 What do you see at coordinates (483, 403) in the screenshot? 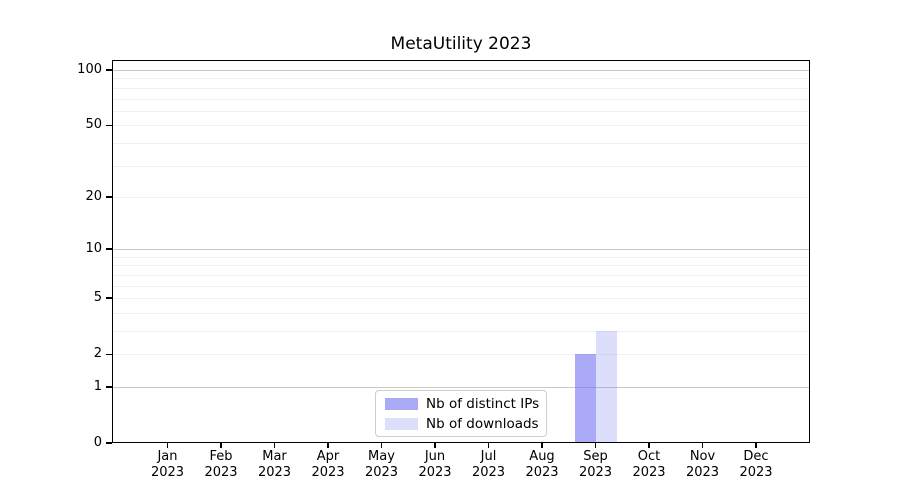
I see `legend-label-distinct-ips: Nb of distinct IPs` at bounding box center [483, 403].